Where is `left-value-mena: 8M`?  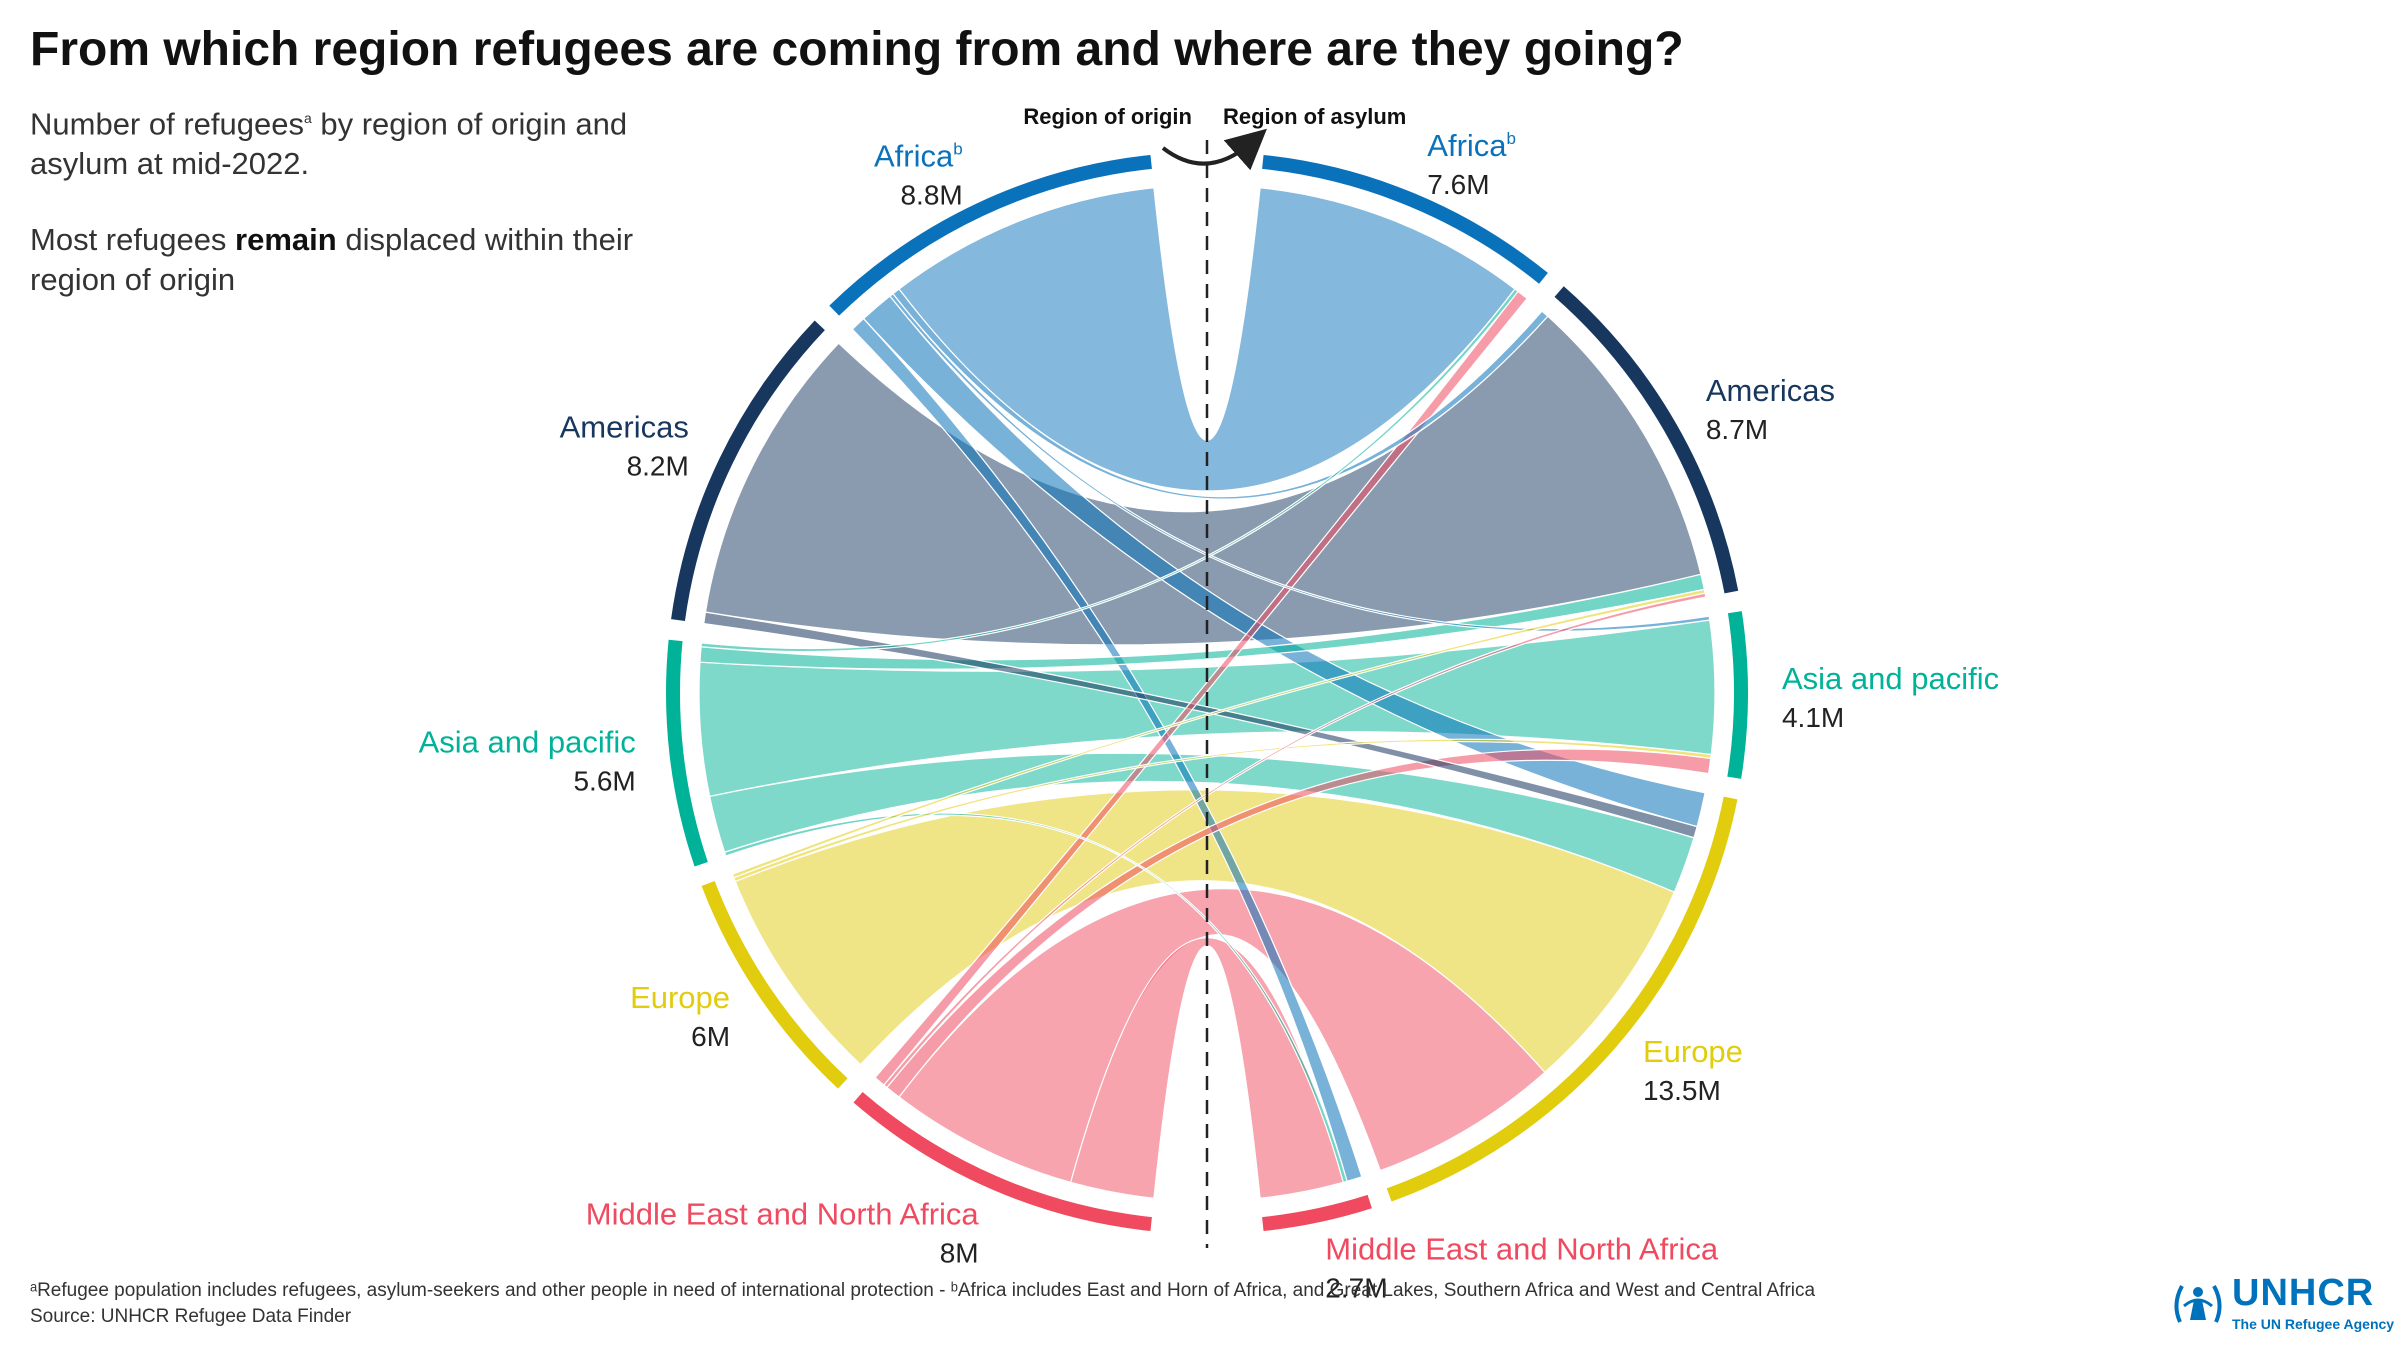 left-value-mena: 8M is located at coordinates (959, 1253).